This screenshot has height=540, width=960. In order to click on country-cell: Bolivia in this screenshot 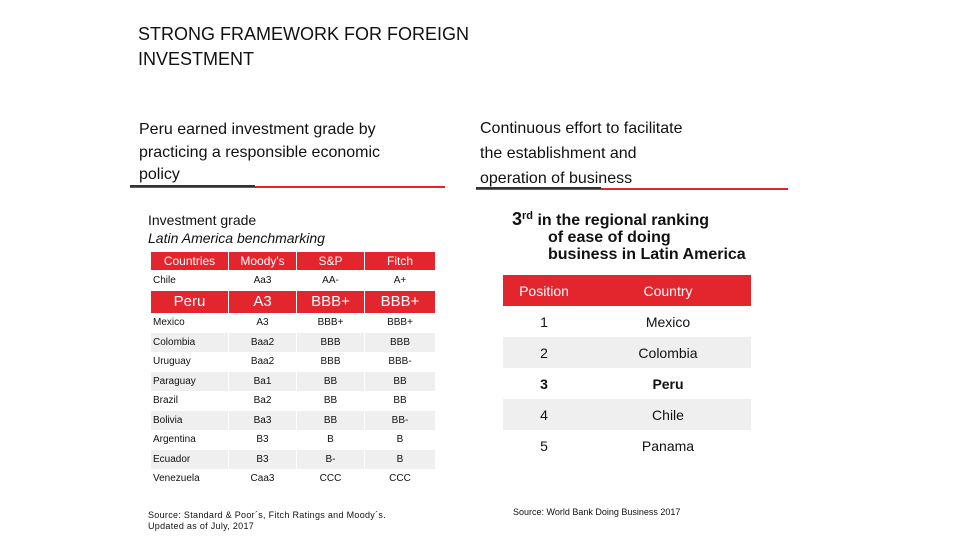, I will do `click(189, 420)`.